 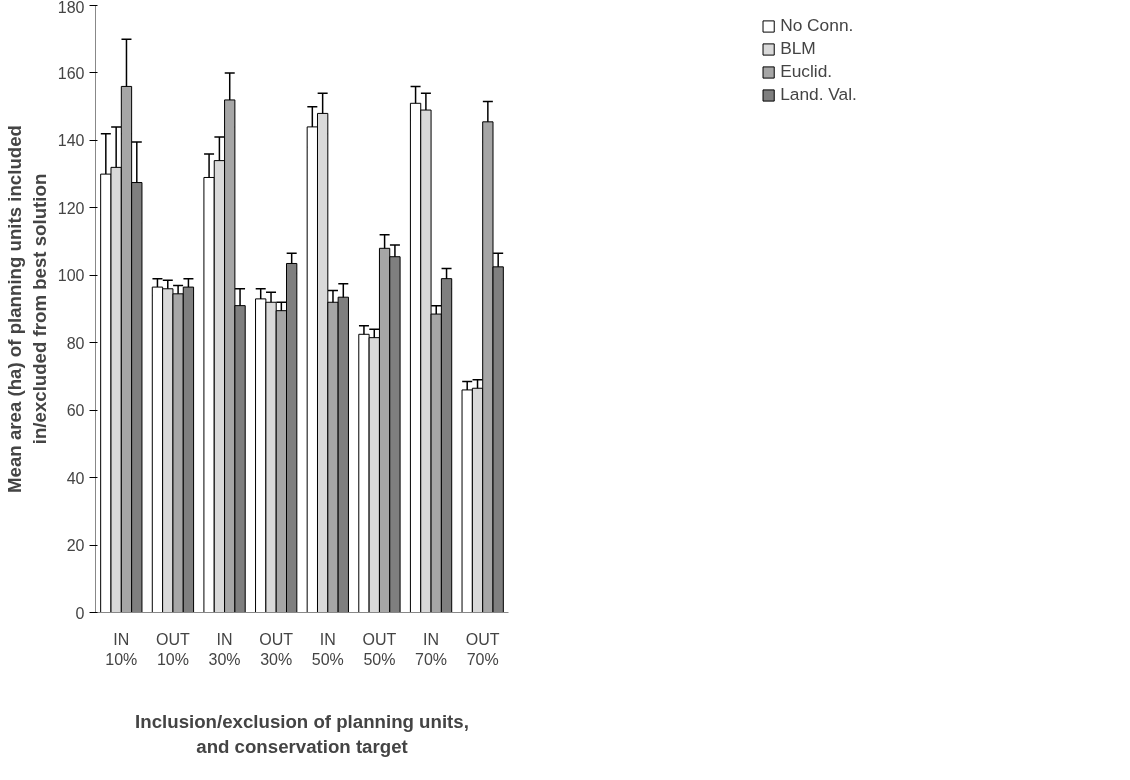 What do you see at coordinates (75, 478) in the screenshot?
I see `y-tick-label: 40` at bounding box center [75, 478].